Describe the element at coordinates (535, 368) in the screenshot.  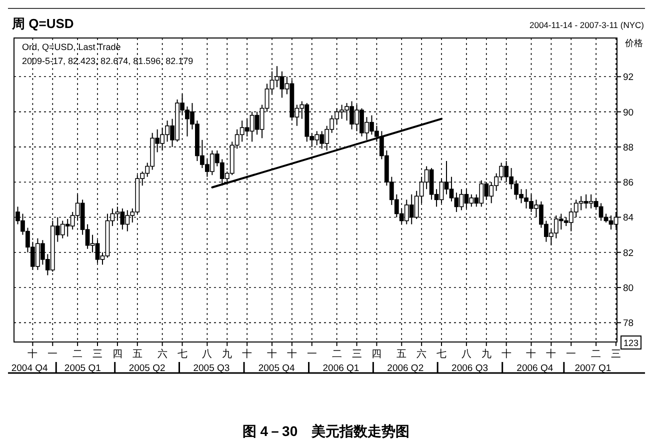
I see `x2-tick-label: 2006 Q4` at that location.